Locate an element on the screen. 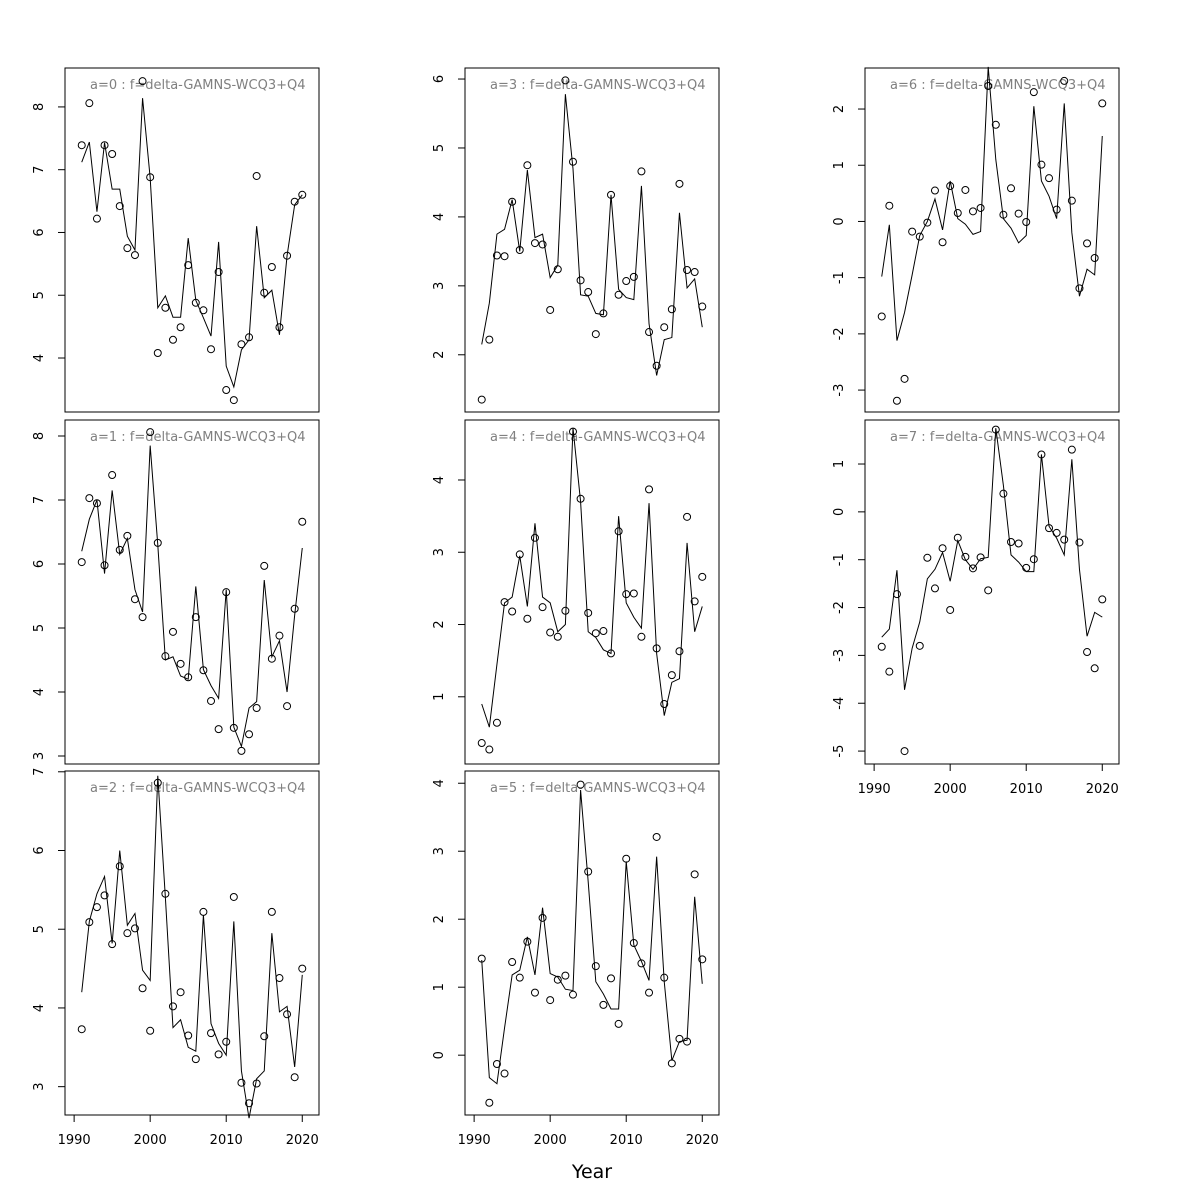 This screenshot has width=1200, height=1200. y-tick-label: 6 is located at coordinates (39, 850).